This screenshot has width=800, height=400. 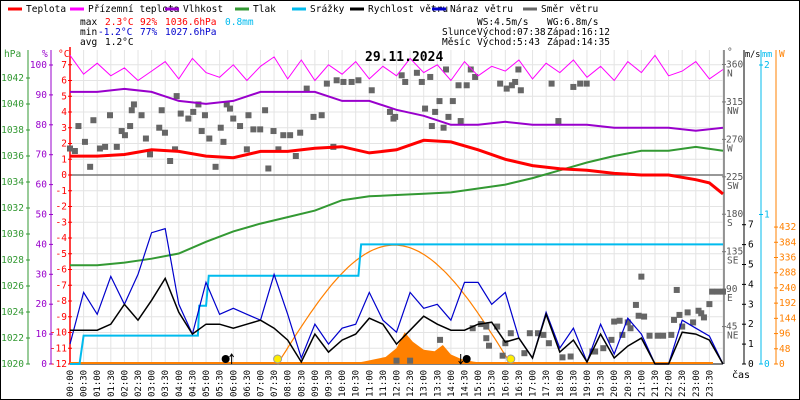 What do you see at coordinates (166, 383) in the screenshot?
I see `time-tick-label: 03:30` at bounding box center [166, 383].